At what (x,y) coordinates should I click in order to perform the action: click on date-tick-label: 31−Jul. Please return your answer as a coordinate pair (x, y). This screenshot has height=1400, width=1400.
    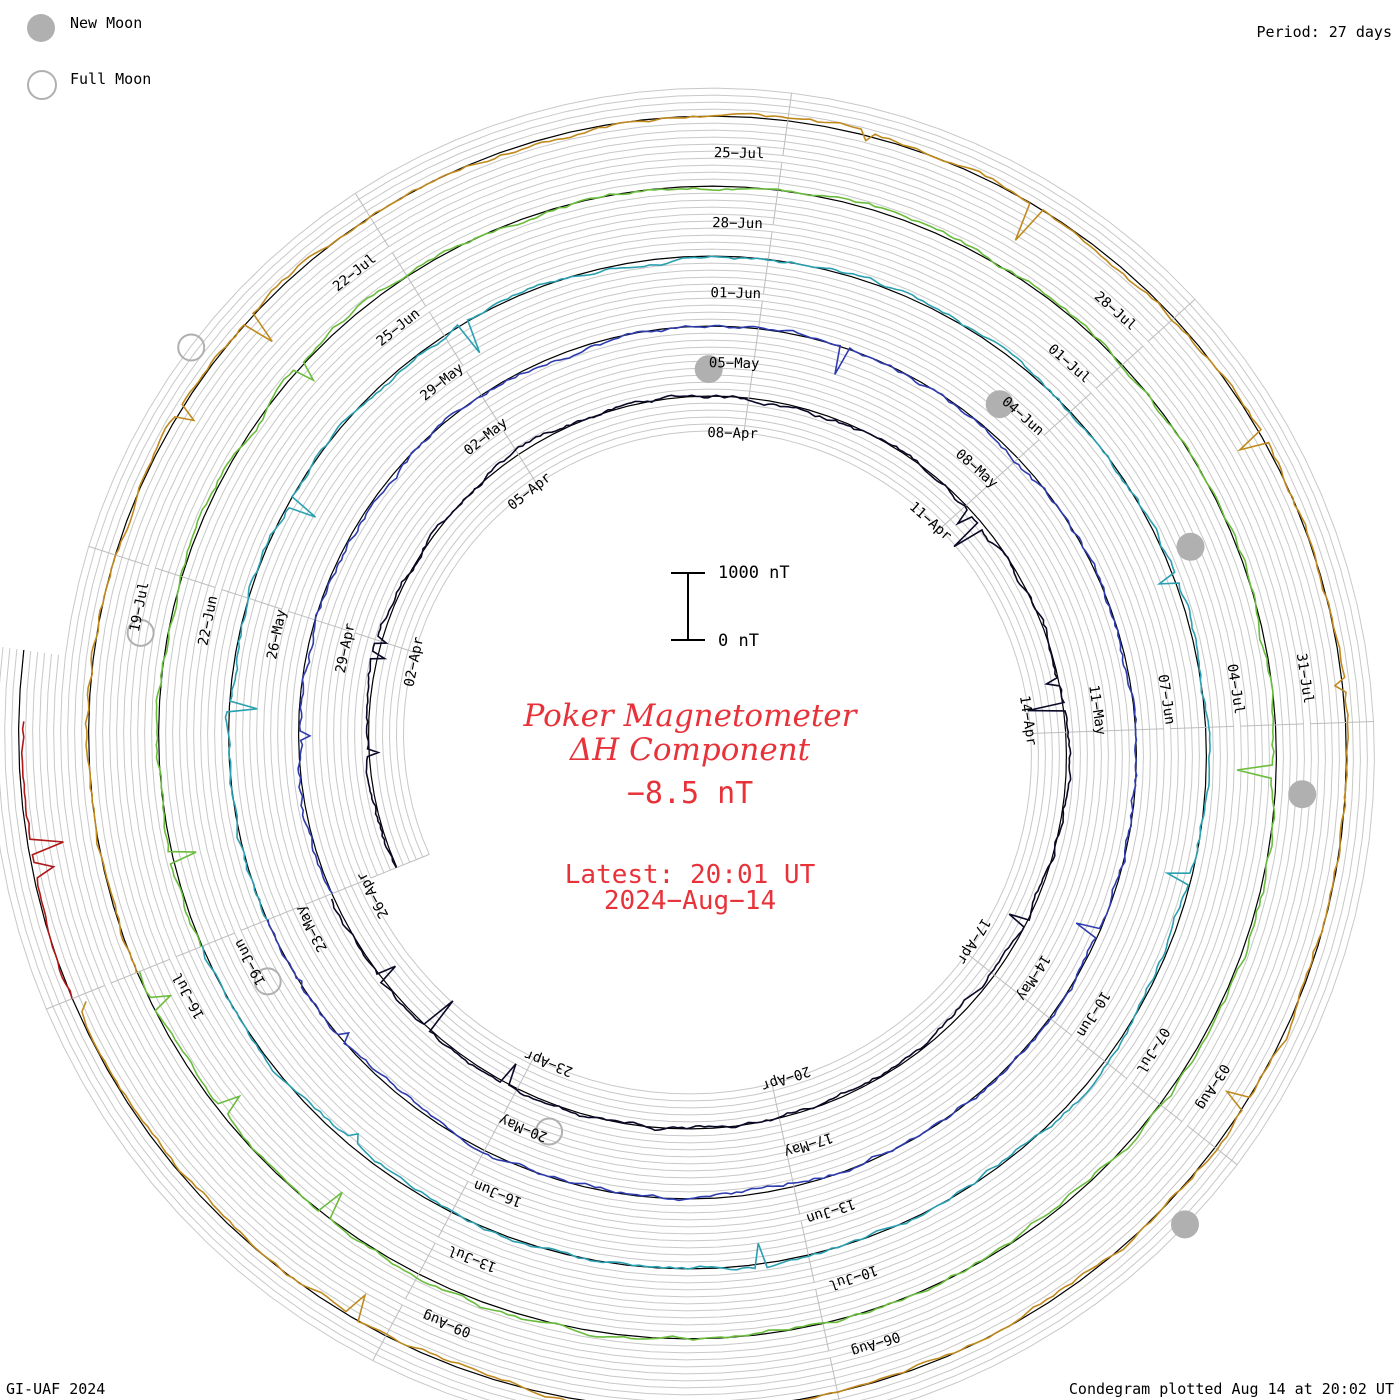
    Looking at the image, I should click on (1304, 678).